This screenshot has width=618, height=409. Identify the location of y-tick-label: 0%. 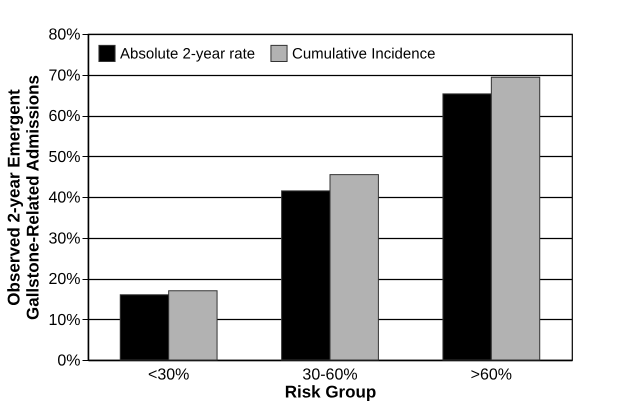
(68, 361).